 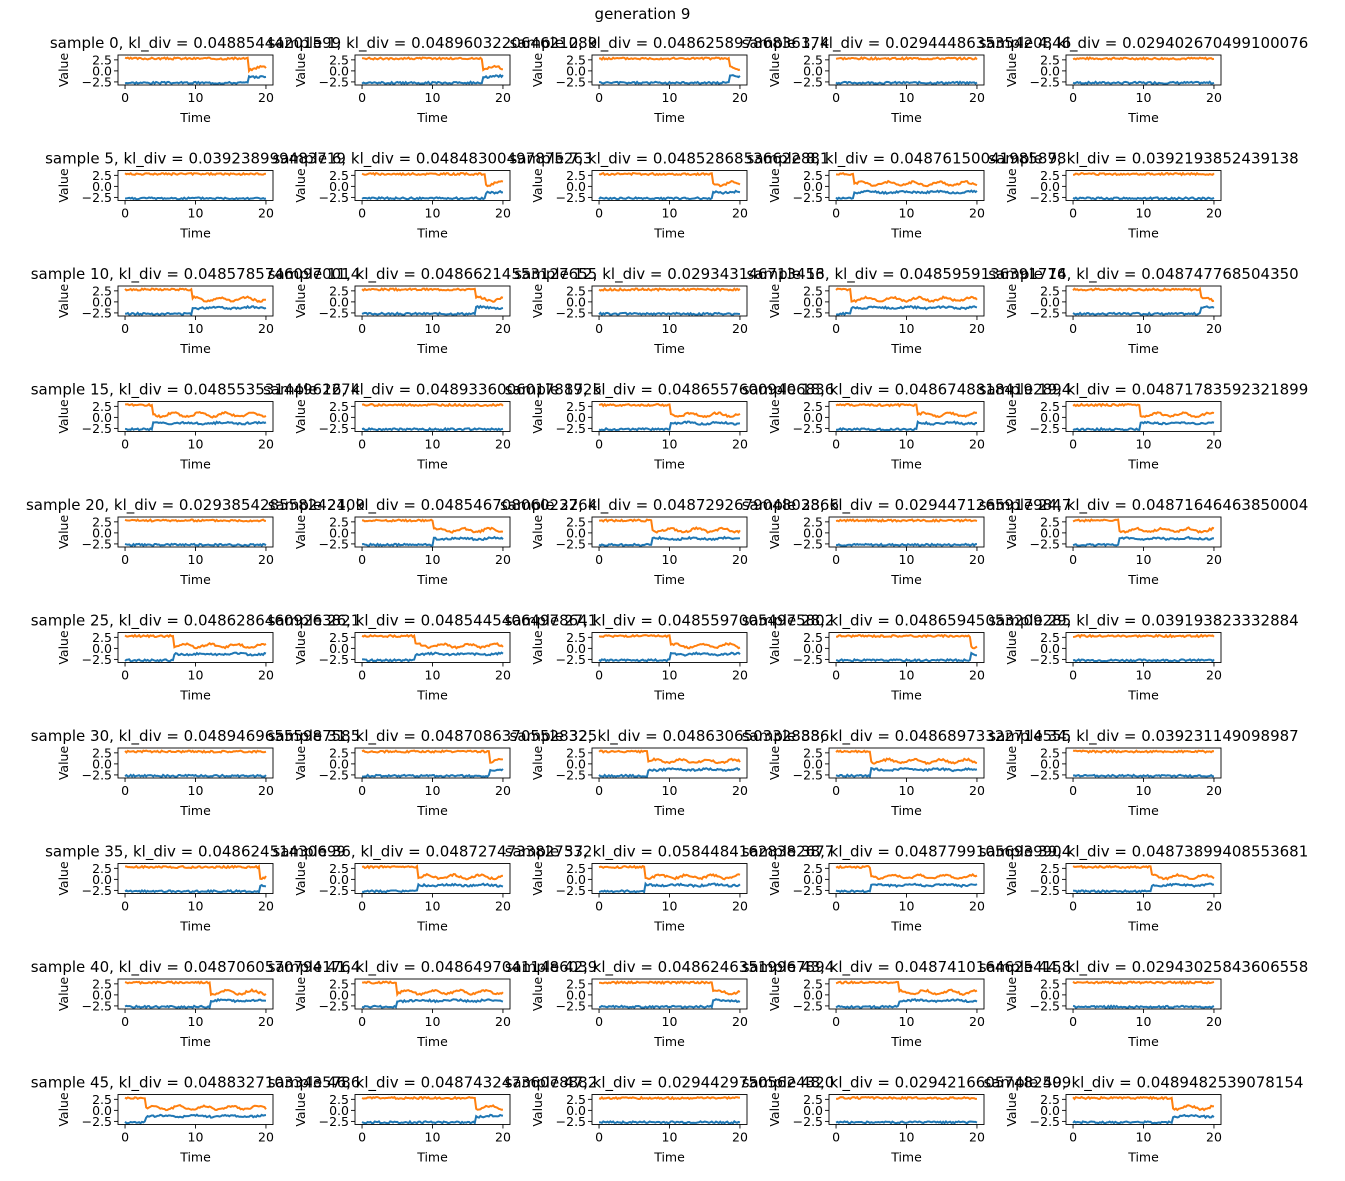 I want to click on subplot-title: sample 29, kl_div = 0.039193823332884, so click(x=1143, y=621).